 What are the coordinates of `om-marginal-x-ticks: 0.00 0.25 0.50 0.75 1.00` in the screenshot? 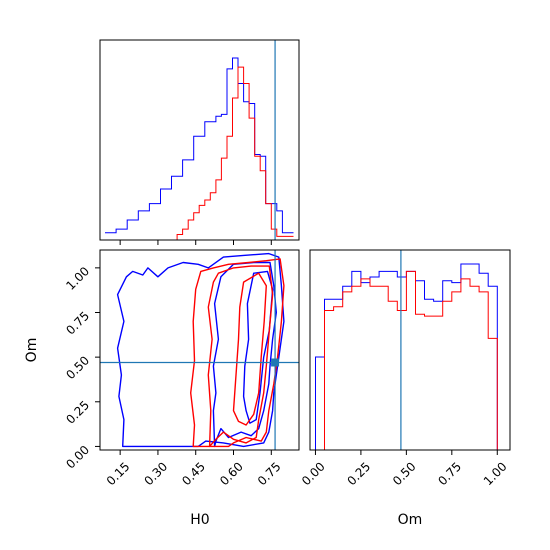 It's located at (404, 469).